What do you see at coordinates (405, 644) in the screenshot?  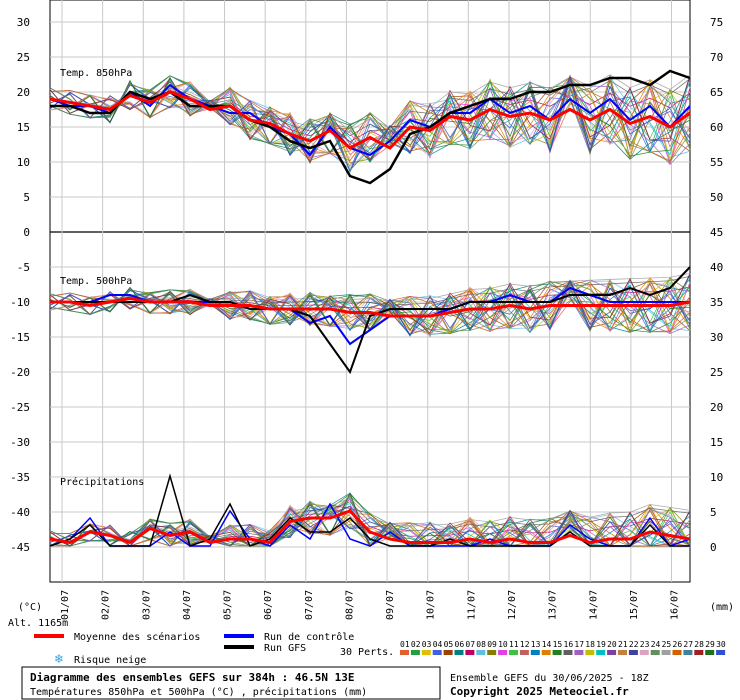 I see `pert-number-label: 01` at bounding box center [405, 644].